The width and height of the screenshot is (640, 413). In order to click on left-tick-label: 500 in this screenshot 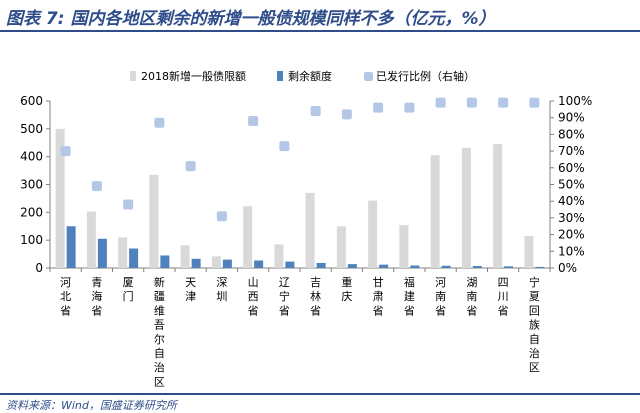, I will do `click(31, 129)`.